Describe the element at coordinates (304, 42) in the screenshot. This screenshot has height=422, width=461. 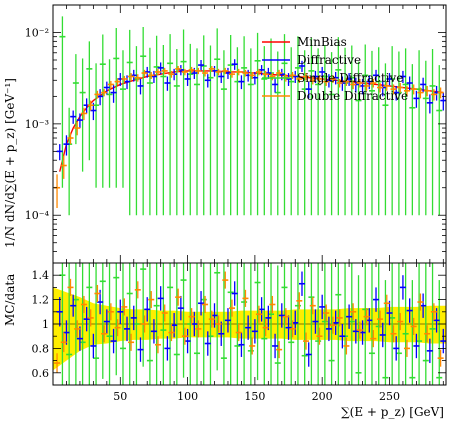
I see `legend-item: MinBias` at that location.